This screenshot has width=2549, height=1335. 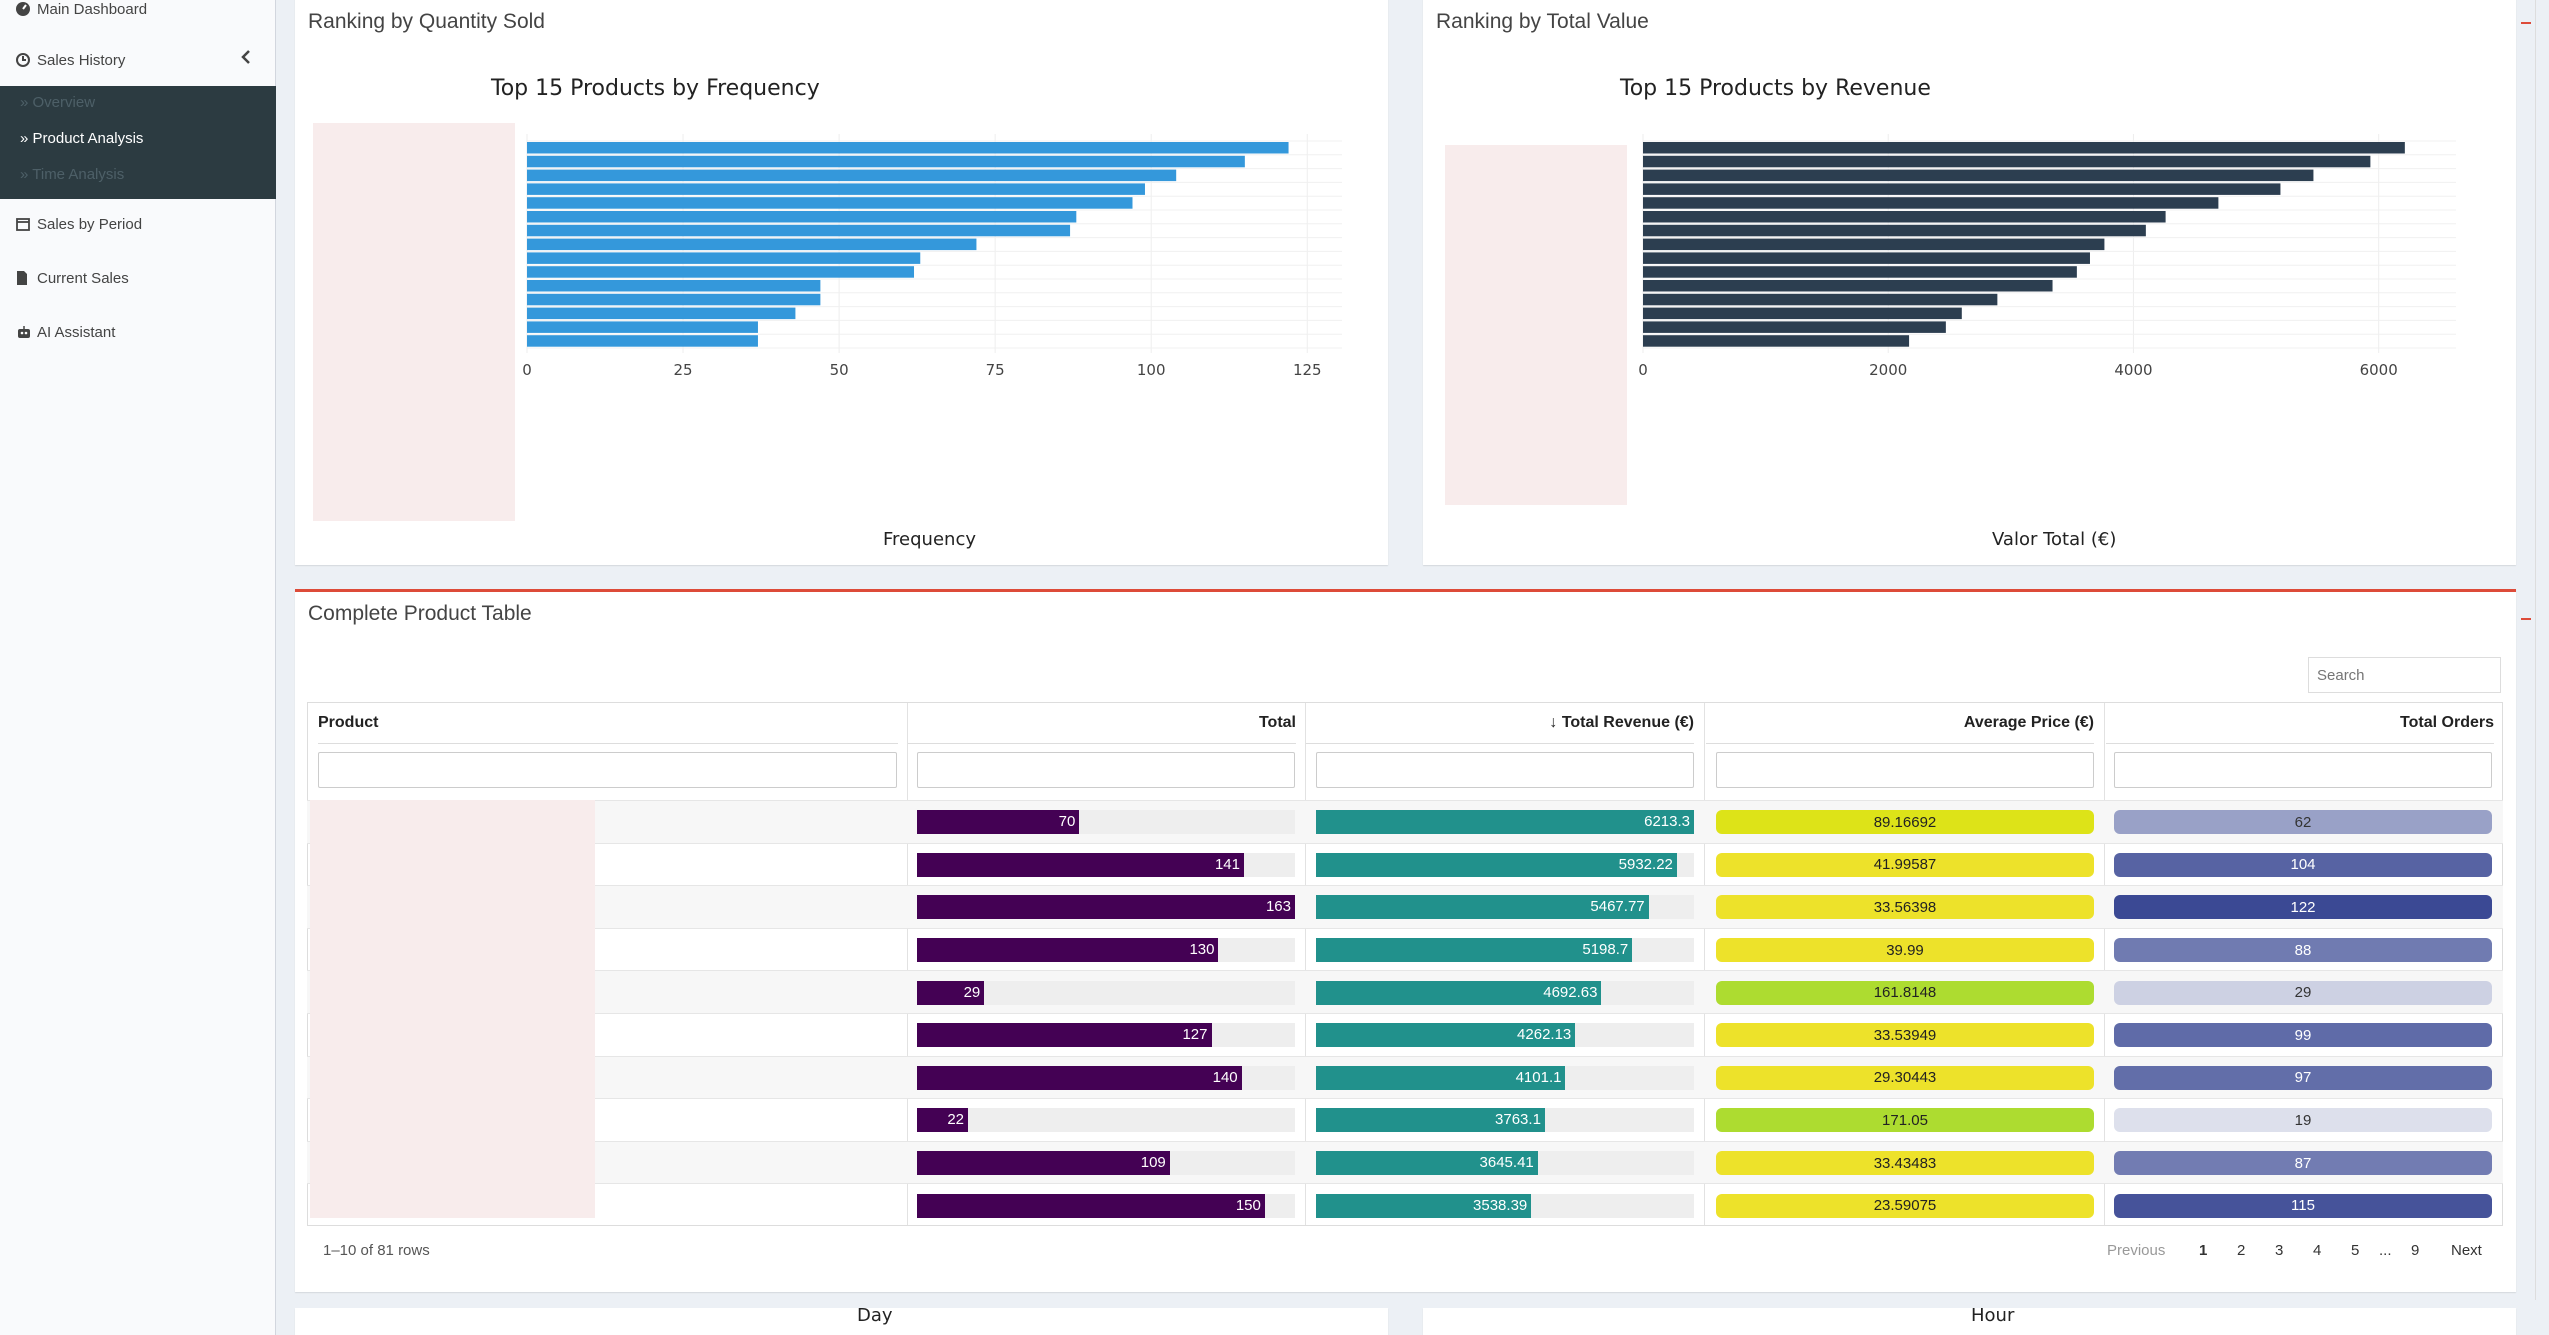 I want to click on total-bar-cell: 70, so click(x=1106, y=822).